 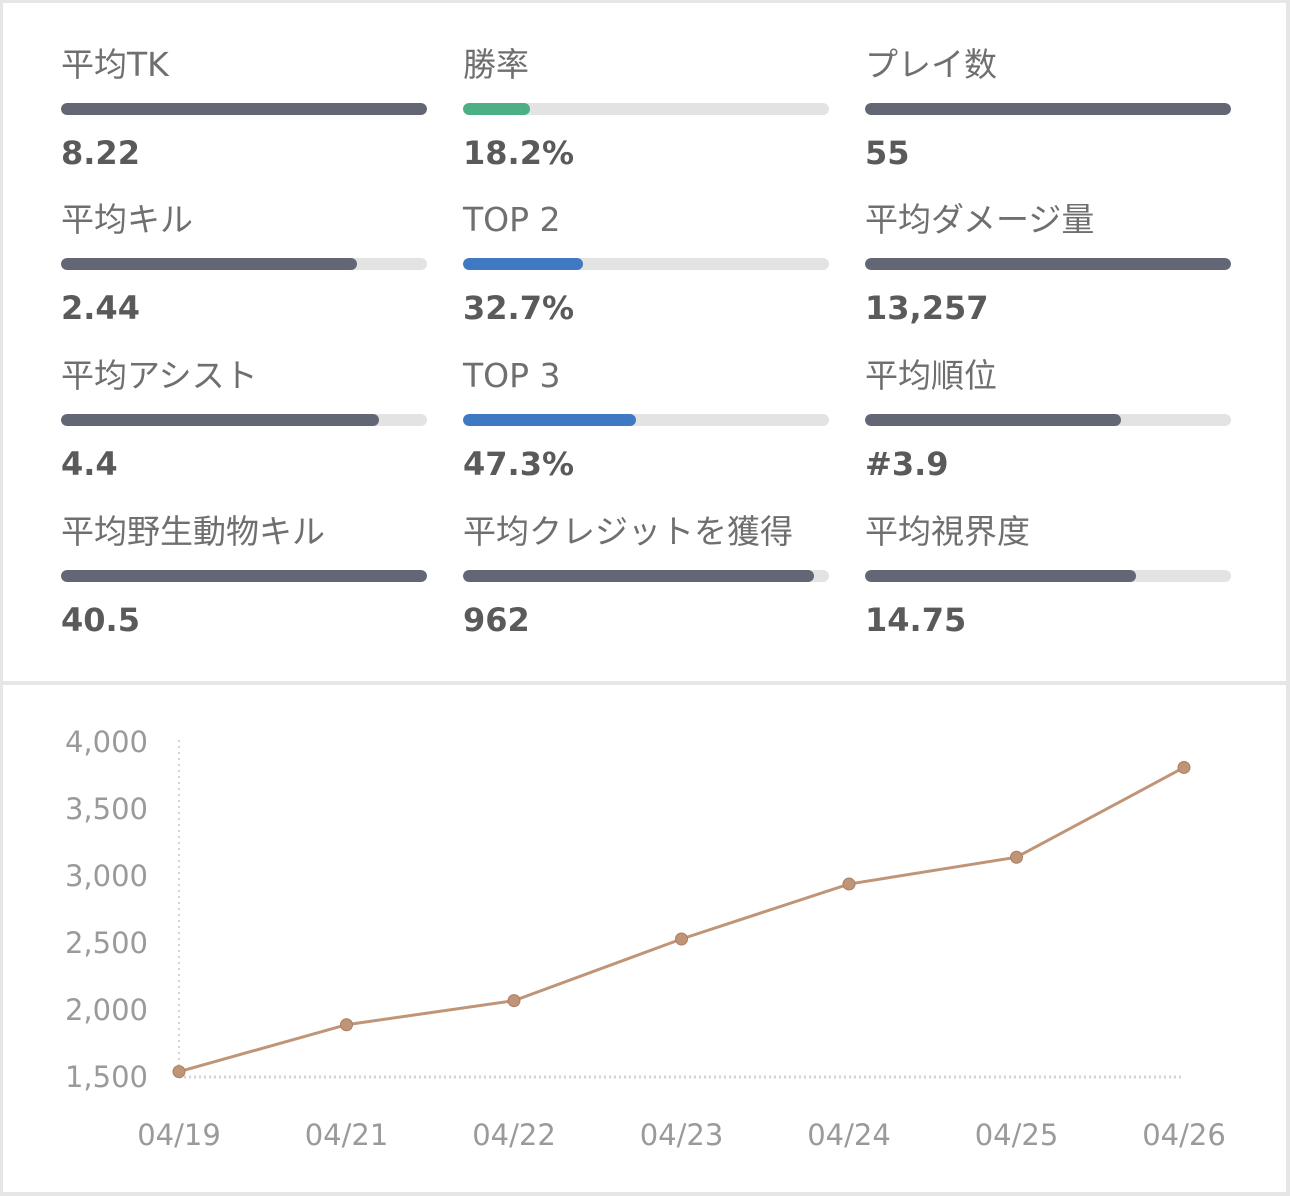 What do you see at coordinates (1048, 242) in the screenshot?
I see `stat-item-6: 平均ダメージ量 13,257` at bounding box center [1048, 242].